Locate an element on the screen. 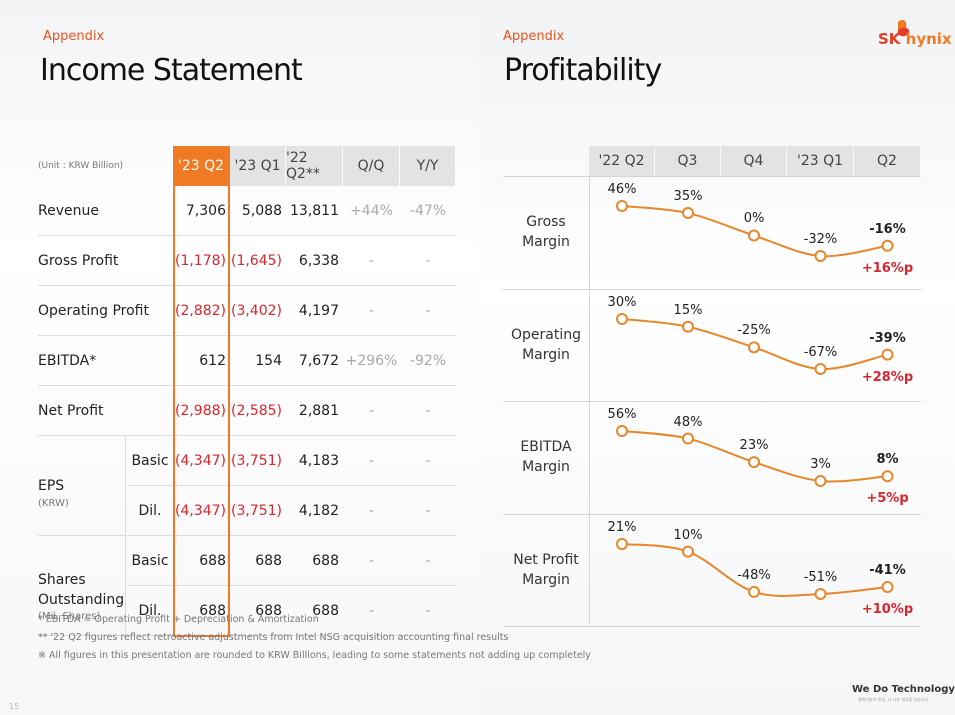 Image resolution: width=955 pixels, height=715 pixels. series-row-label: Net Profit Margin is located at coordinates (546, 570).